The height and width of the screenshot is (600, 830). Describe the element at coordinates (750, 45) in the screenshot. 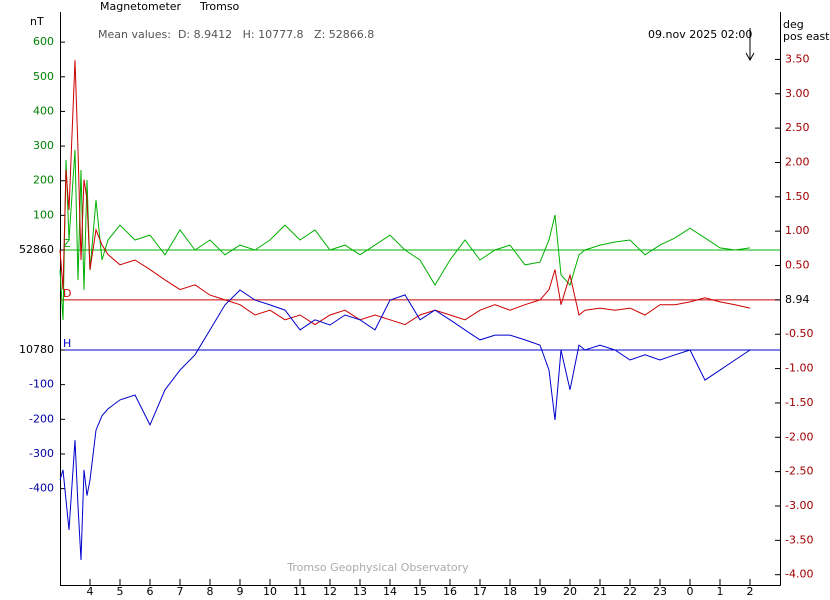

I see `now-arrow` at that location.